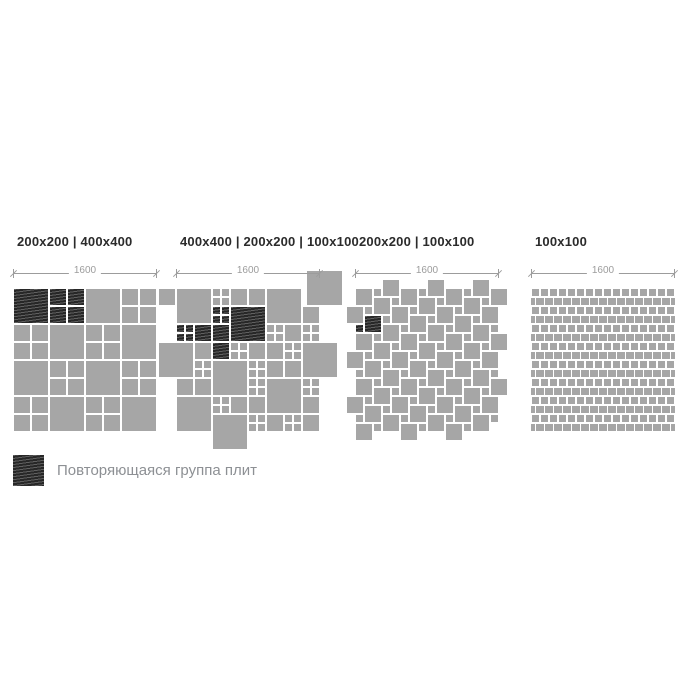  I want to click on panel-200x200-400x400: 200x200 | 400x400 1600, so click(85, 334).